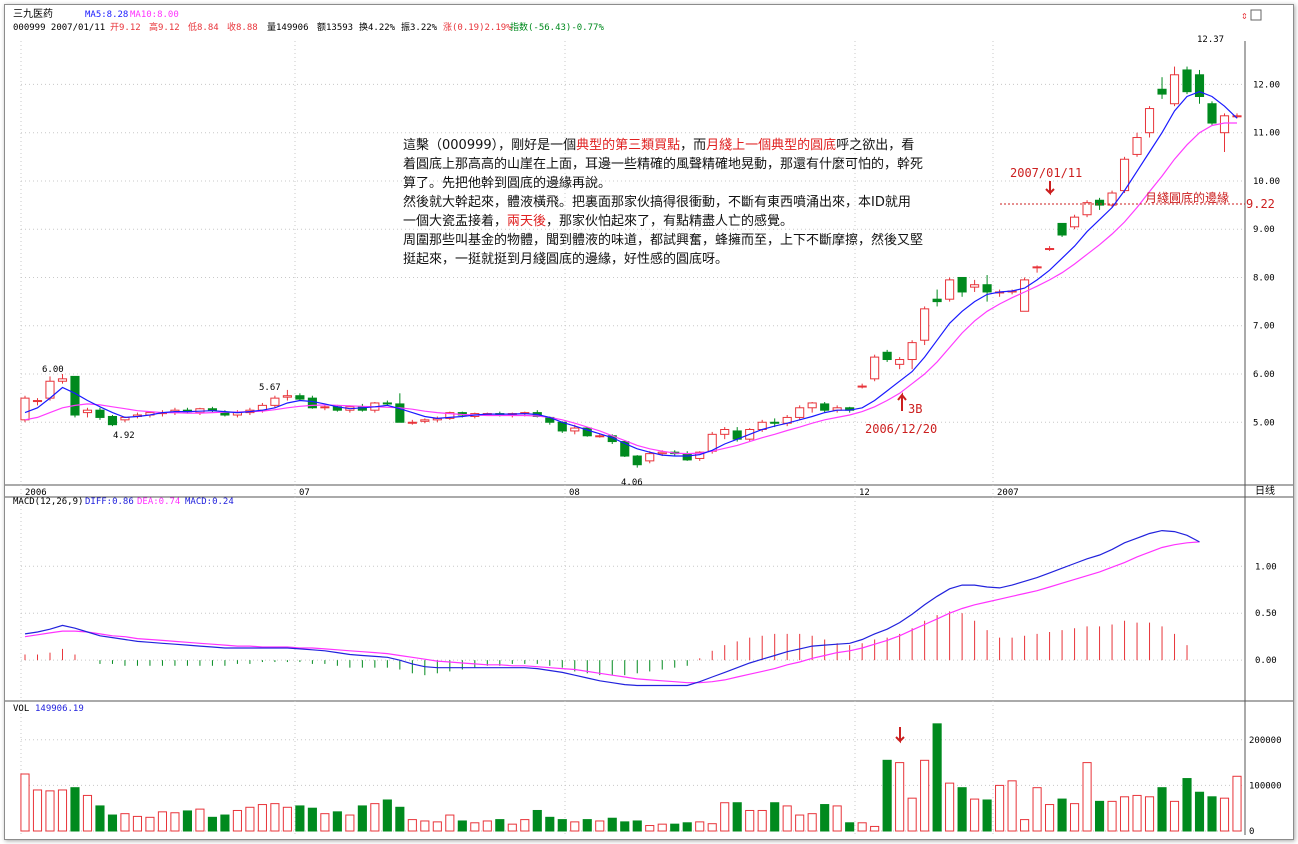 The width and height of the screenshot is (1298, 844). Describe the element at coordinates (419, 27) in the screenshot. I see `info-amplitude: 振3.22%` at that location.